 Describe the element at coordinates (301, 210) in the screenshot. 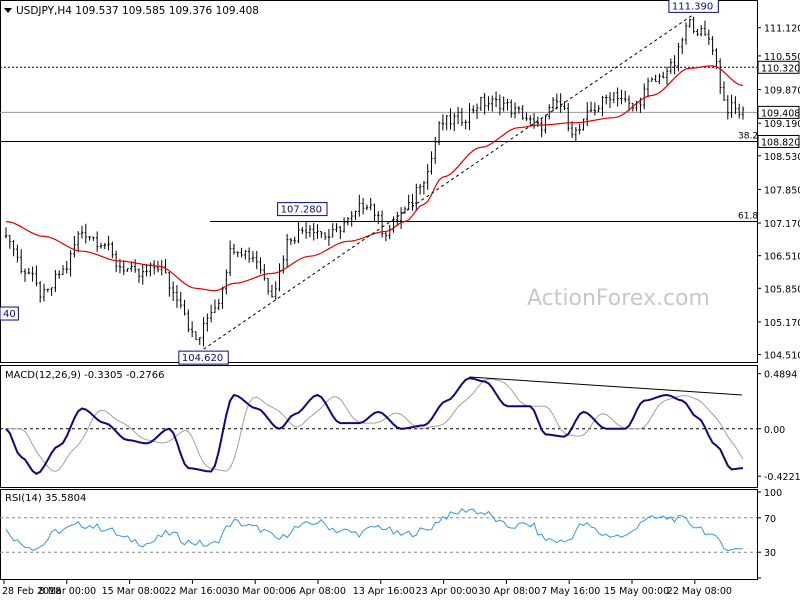

I see `price-annotation-label: 107.280` at that location.